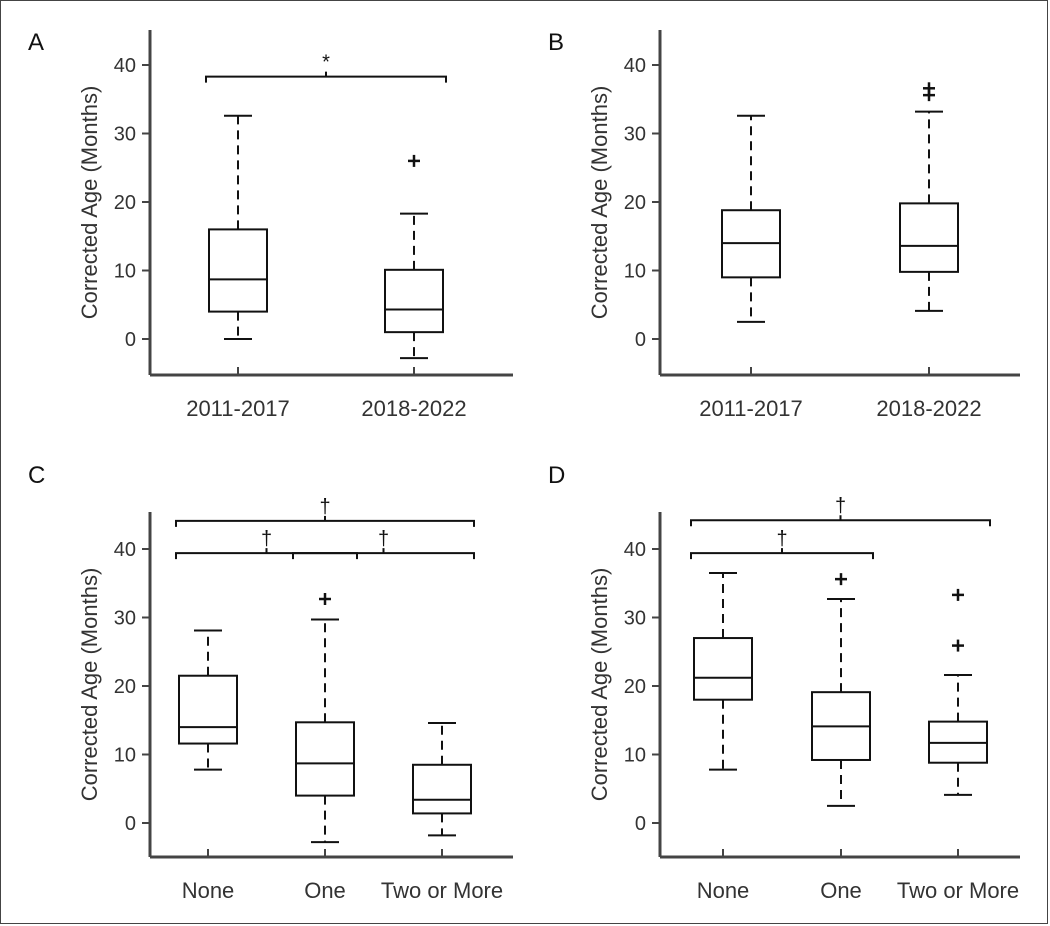 This screenshot has height=926, width=1050. What do you see at coordinates (36, 475) in the screenshot?
I see `panel-letter: C` at bounding box center [36, 475].